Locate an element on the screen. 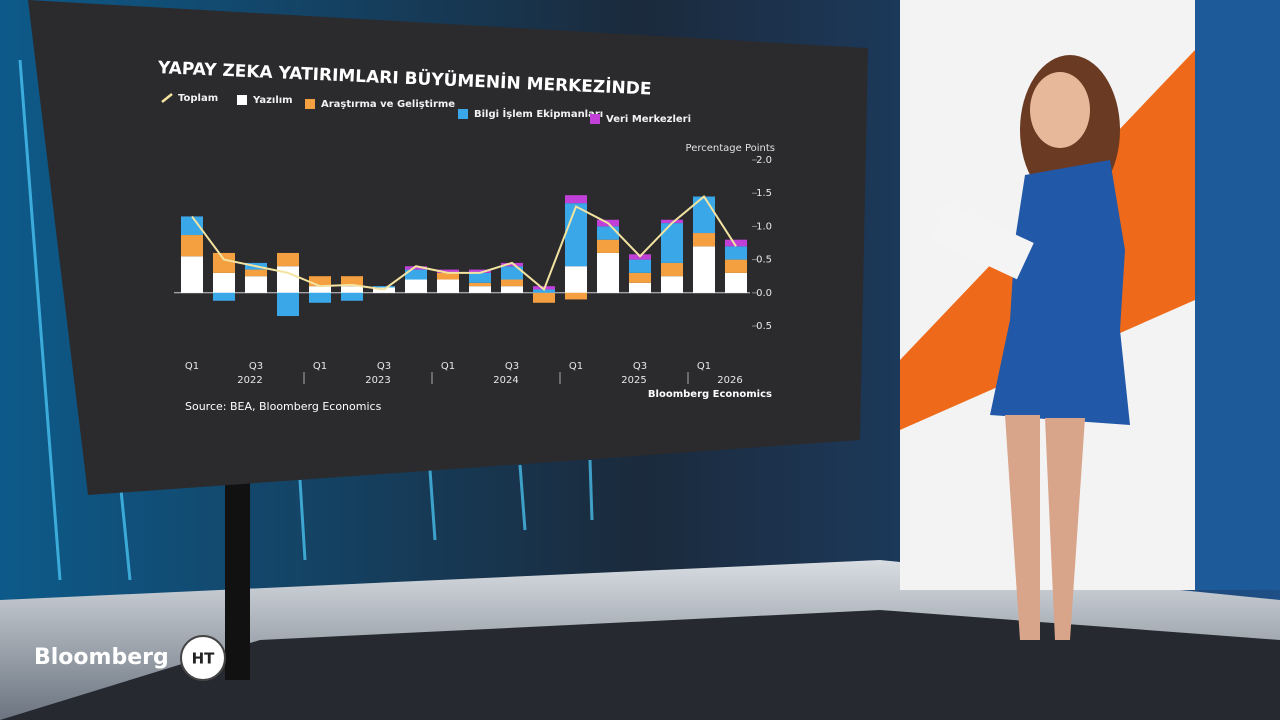 This screenshot has width=1280, height=720. y-axis-label: Percentage Points is located at coordinates (730, 148).